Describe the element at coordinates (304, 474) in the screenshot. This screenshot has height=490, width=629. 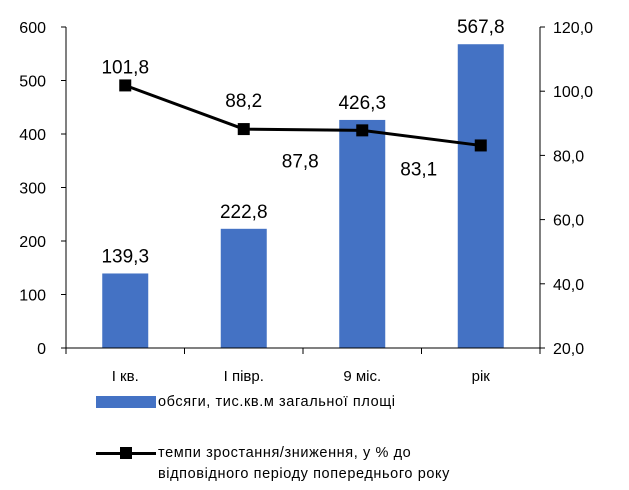
I see `legend-line-label-2: відповідного періоду попереднього року` at that location.